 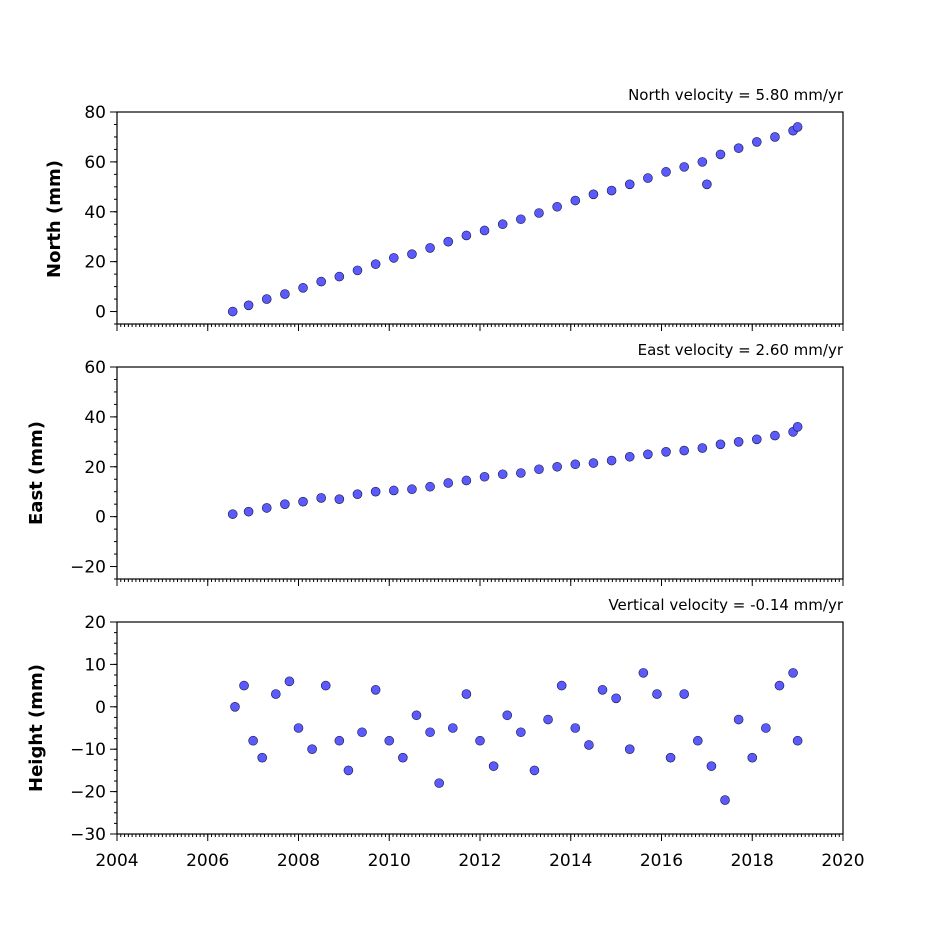 What do you see at coordinates (95, 163) in the screenshot?
I see `north-y-tick-label: 60` at bounding box center [95, 163].